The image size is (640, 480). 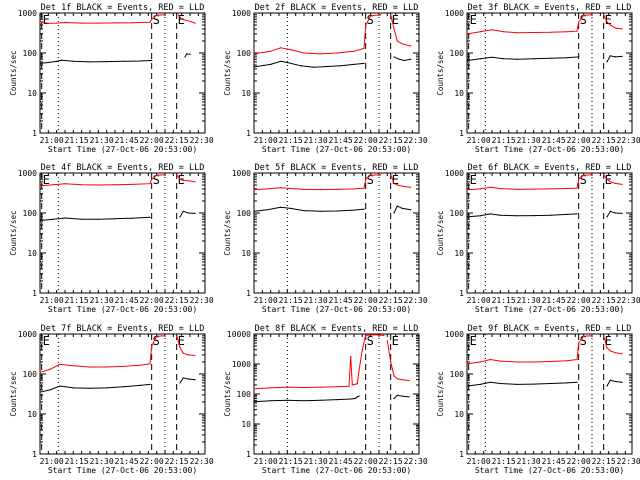 I want to click on panel-title: Det 6f BLACK = Events, RED = LLD, so click(x=550, y=168).